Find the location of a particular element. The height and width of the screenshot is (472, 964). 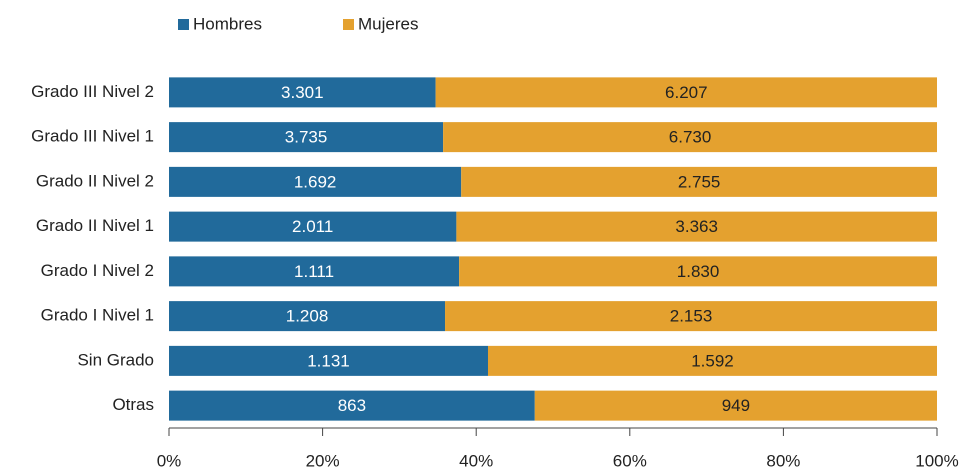

data-label: 3.363 is located at coordinates (696, 226).